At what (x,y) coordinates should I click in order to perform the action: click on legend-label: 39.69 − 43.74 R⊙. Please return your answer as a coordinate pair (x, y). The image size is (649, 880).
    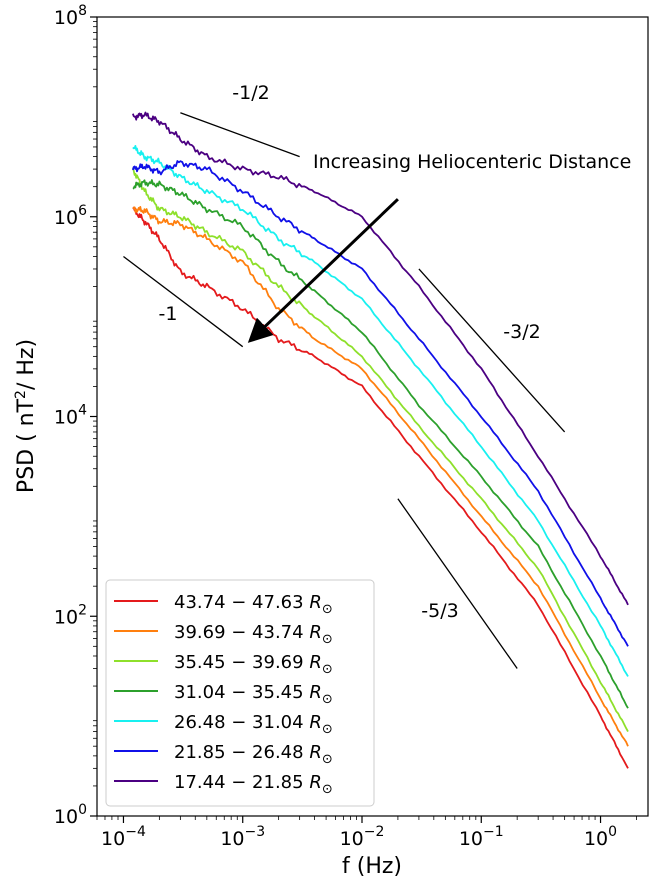
    Looking at the image, I should click on (253, 634).